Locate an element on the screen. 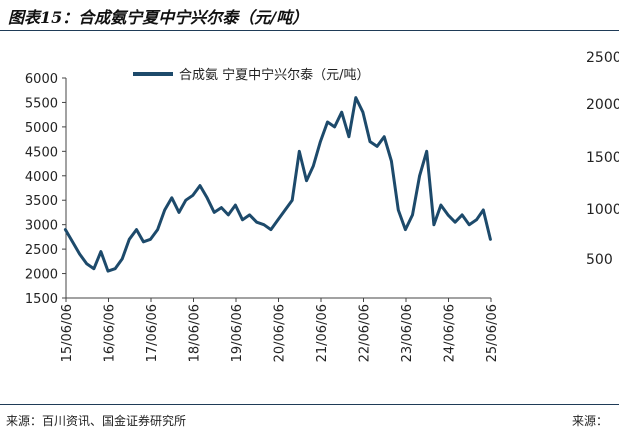 The width and height of the screenshot is (619, 435). x-tick-label: 22/06/06 is located at coordinates (365, 333).